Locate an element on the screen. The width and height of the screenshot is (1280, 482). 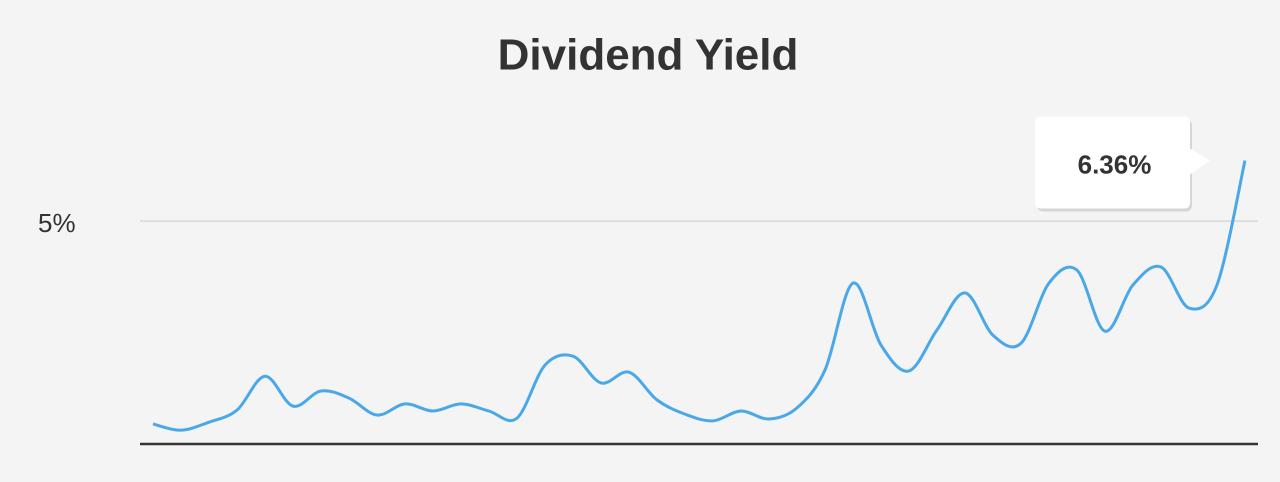
tooltip: 6.36% is located at coordinates (1122, 164).